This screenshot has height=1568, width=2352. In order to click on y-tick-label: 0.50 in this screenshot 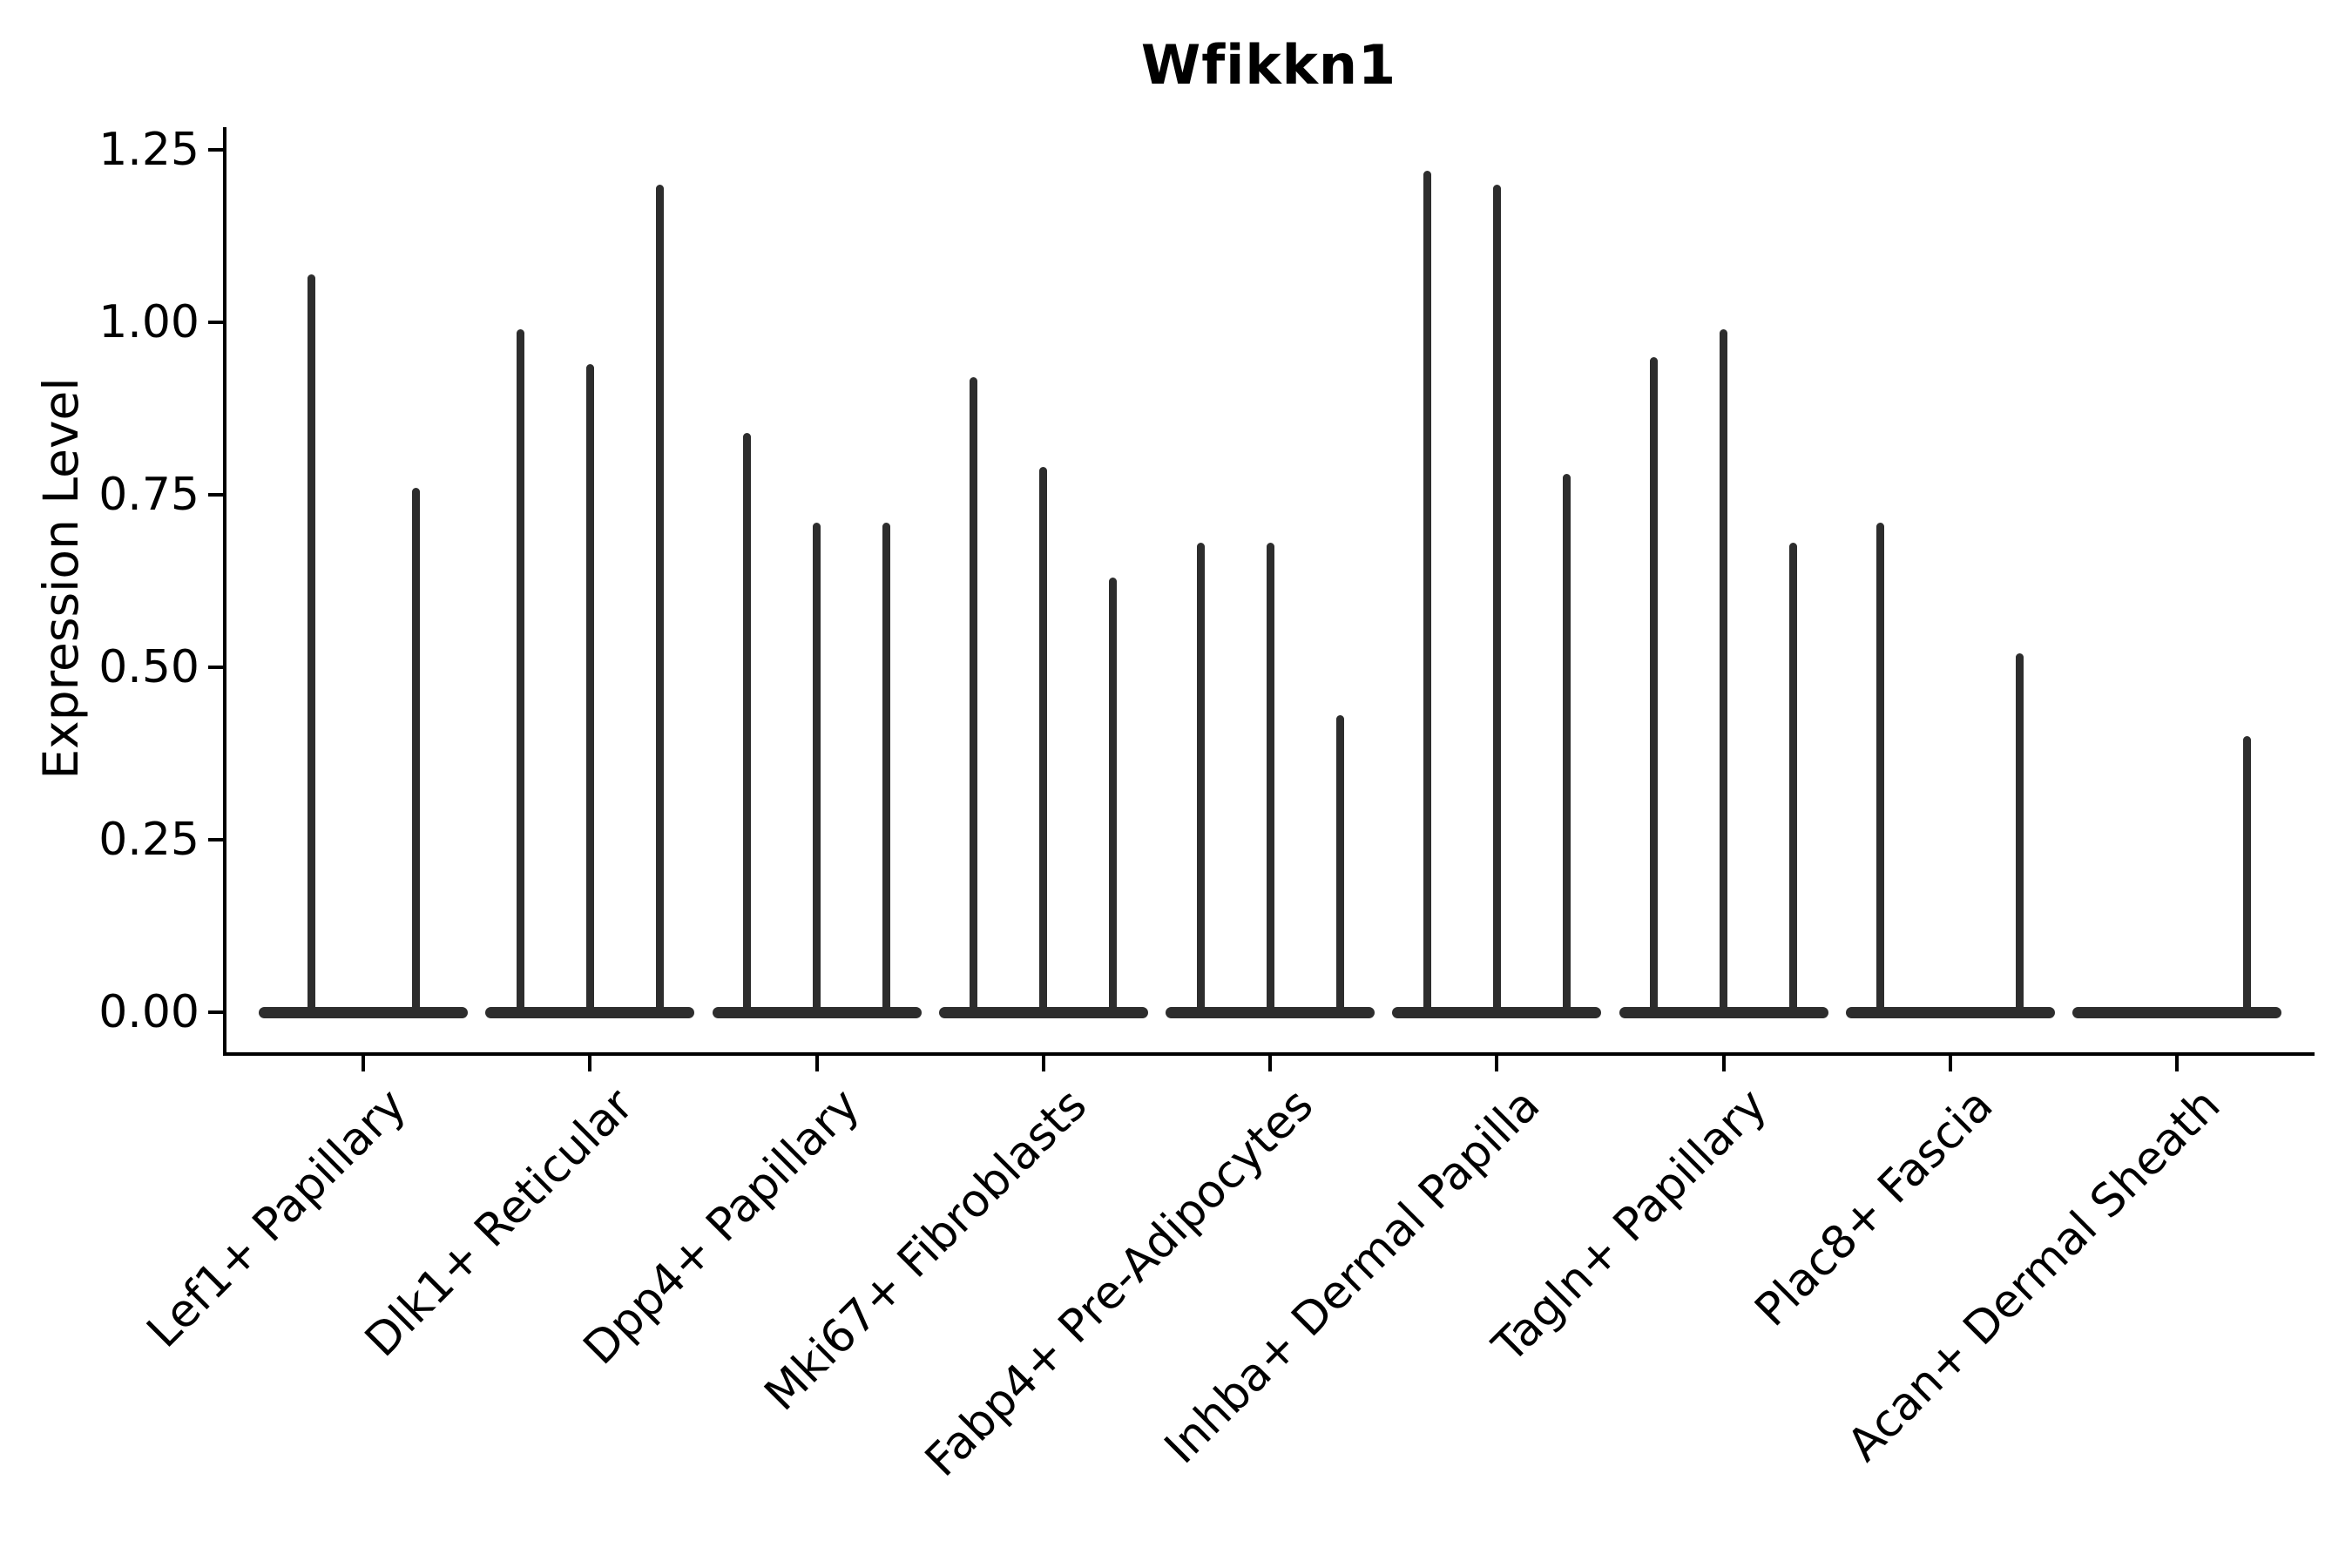, I will do `click(148, 667)`.